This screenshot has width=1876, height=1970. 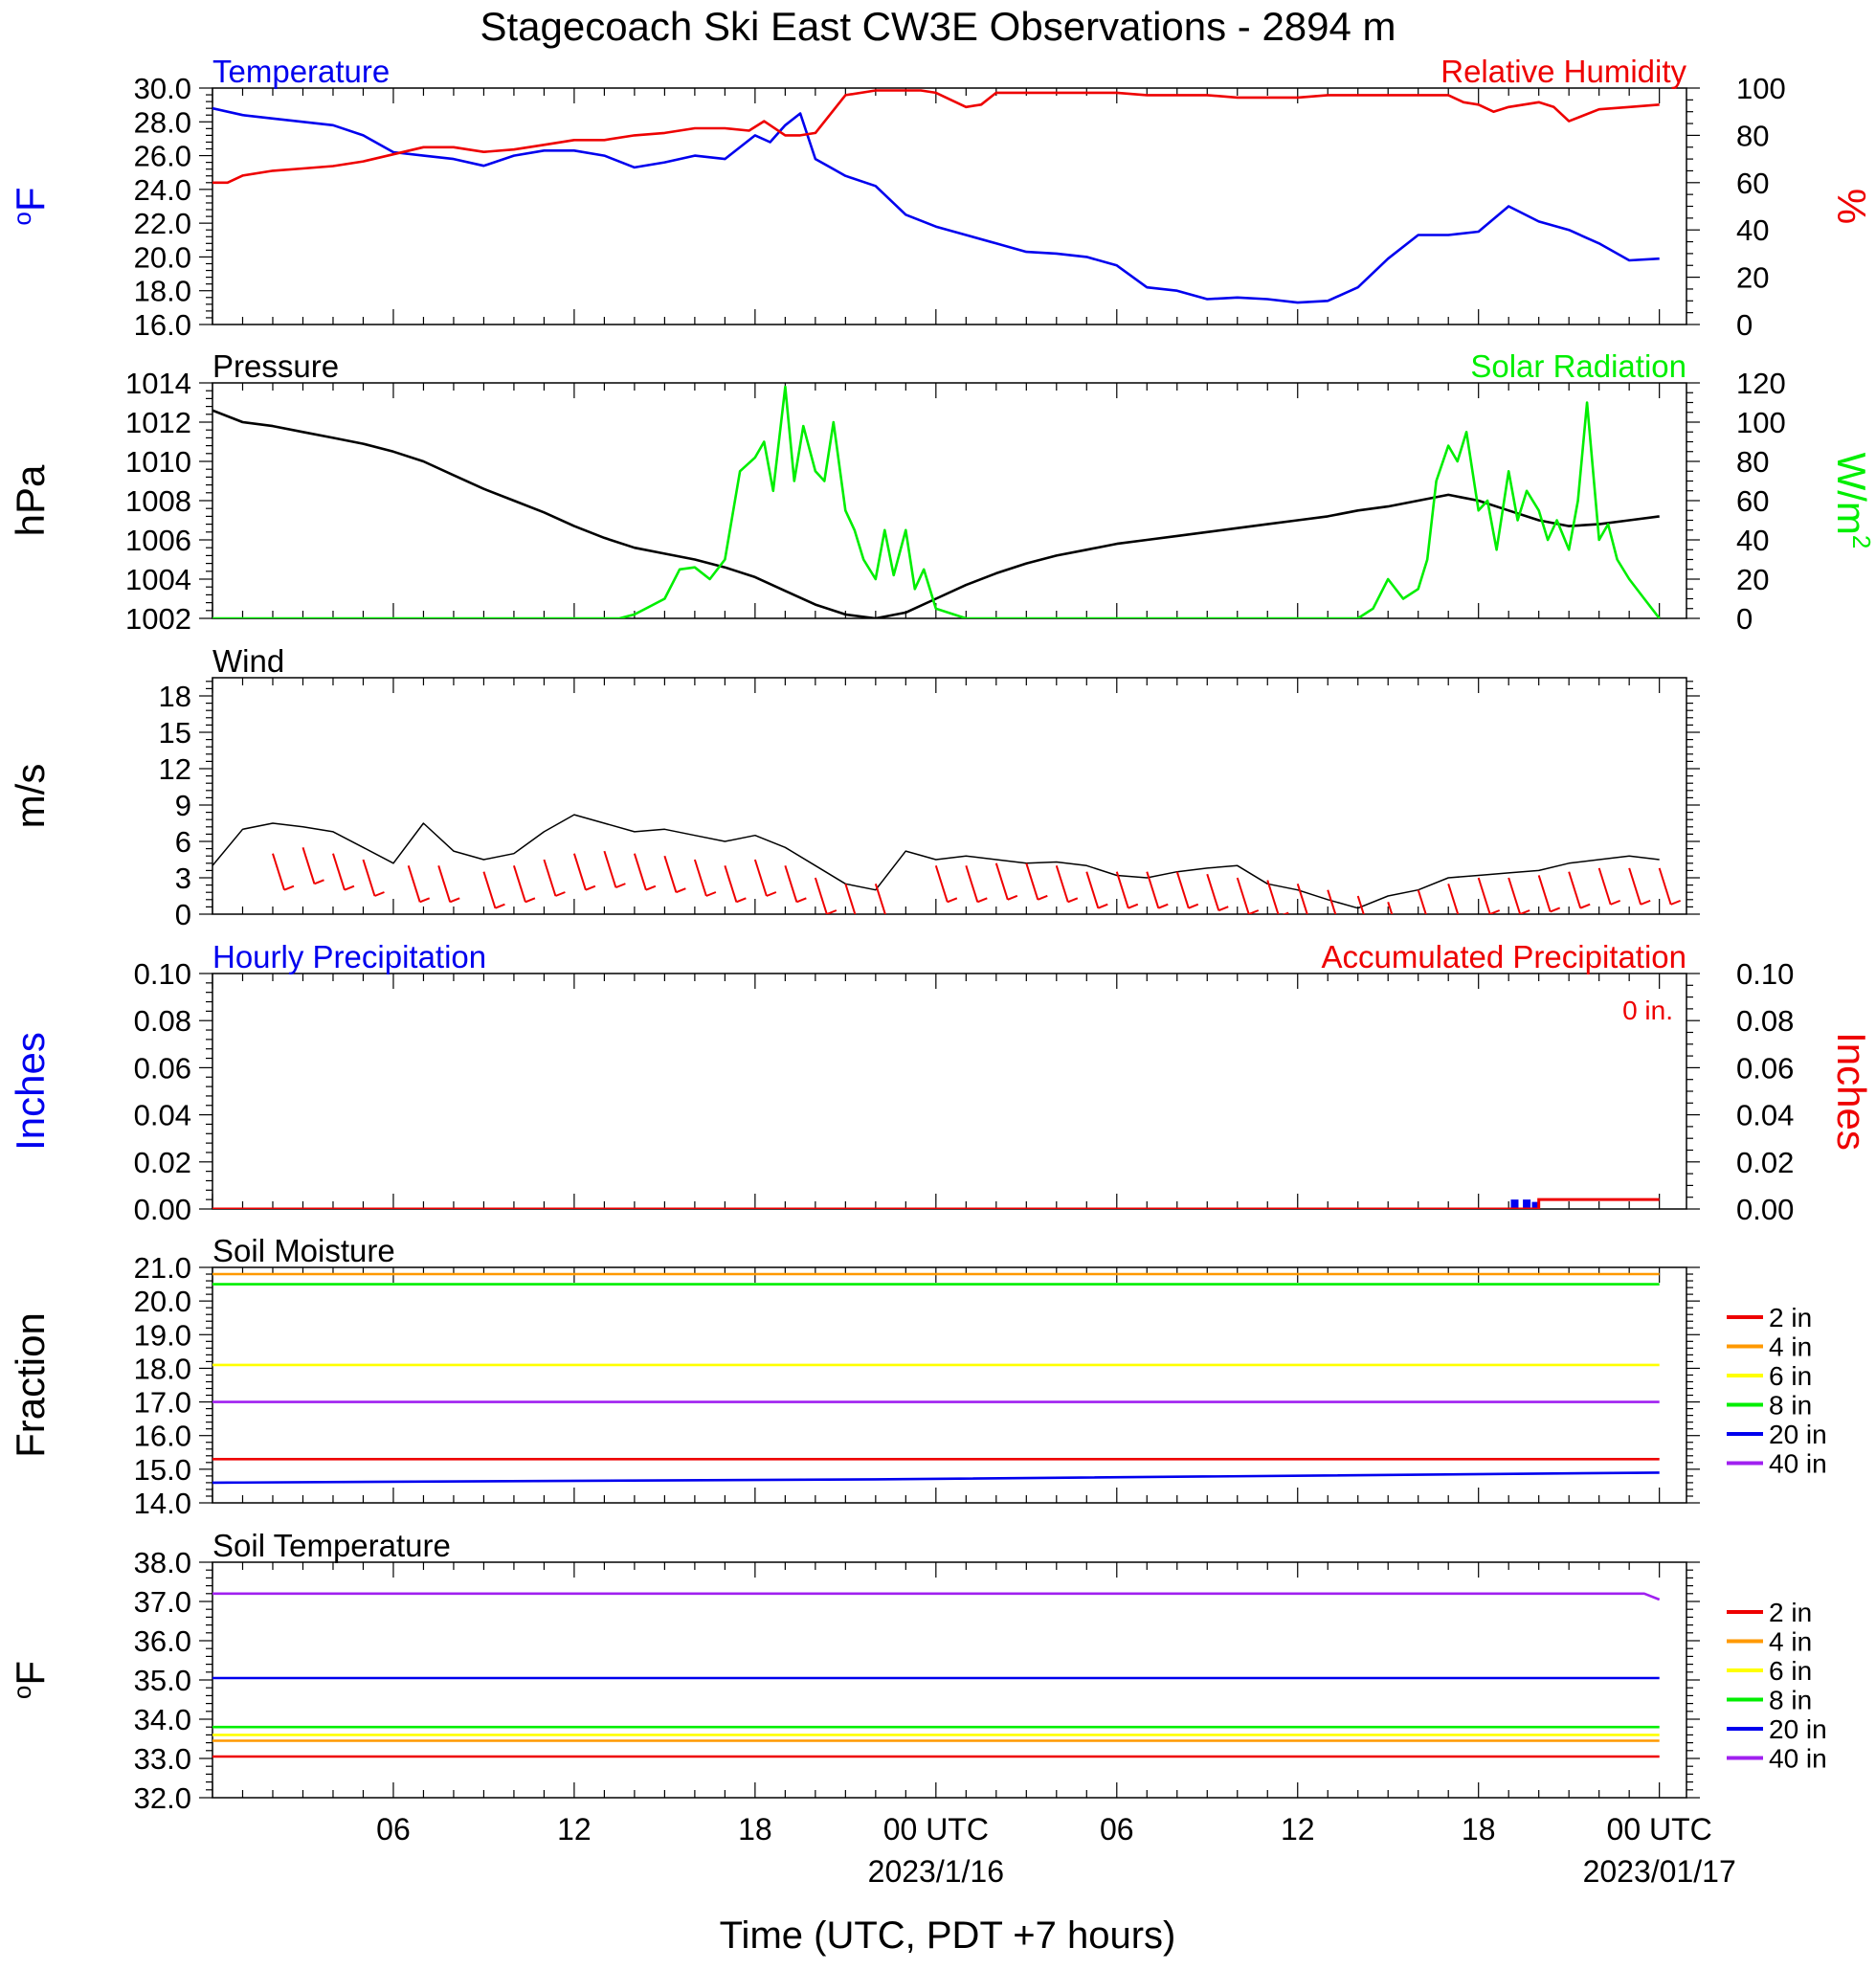 I want to click on series-20-in, so click(x=936, y=1478).